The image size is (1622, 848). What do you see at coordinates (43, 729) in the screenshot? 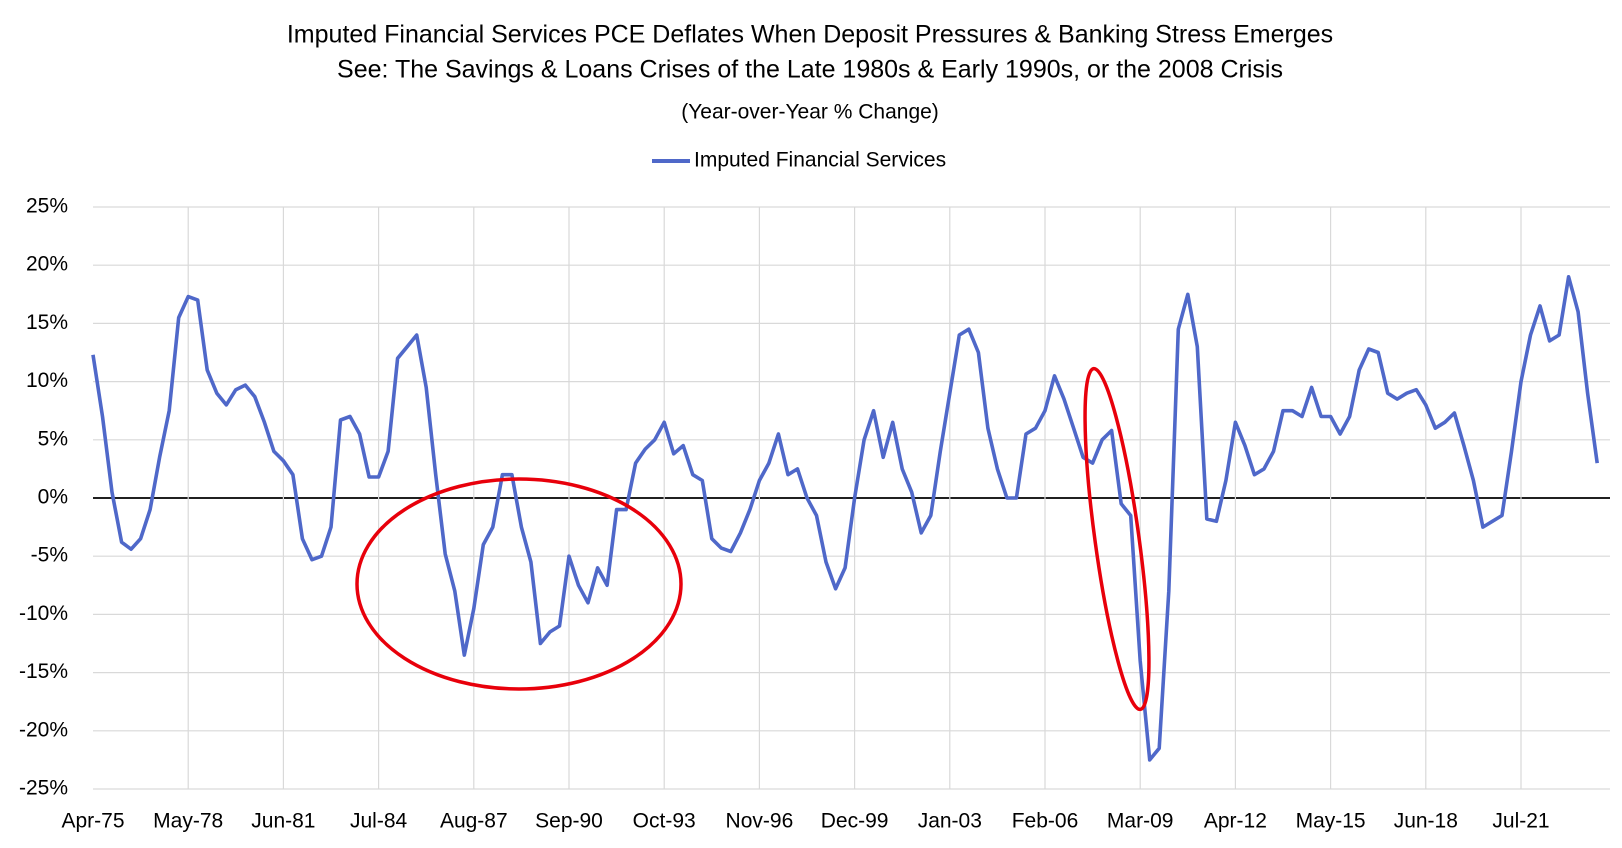
I see `y-tick-label: -20%` at bounding box center [43, 729].